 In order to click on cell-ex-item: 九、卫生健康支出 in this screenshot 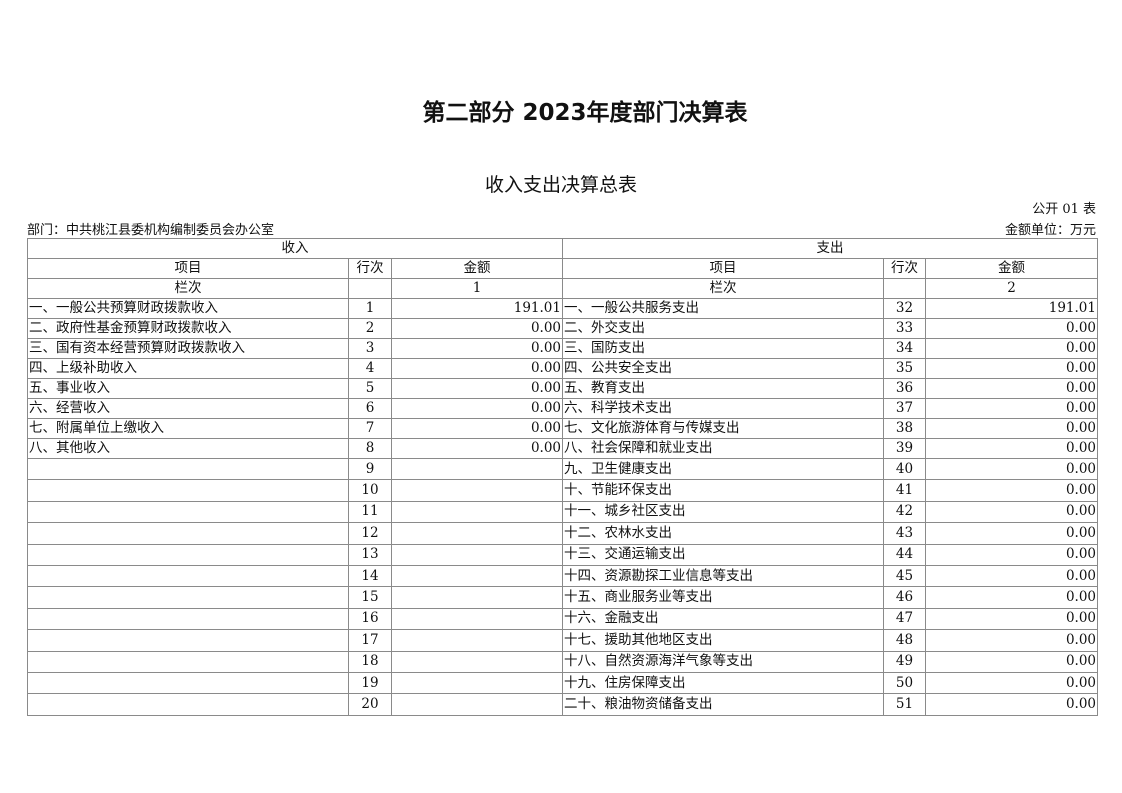, I will do `click(723, 469)`.